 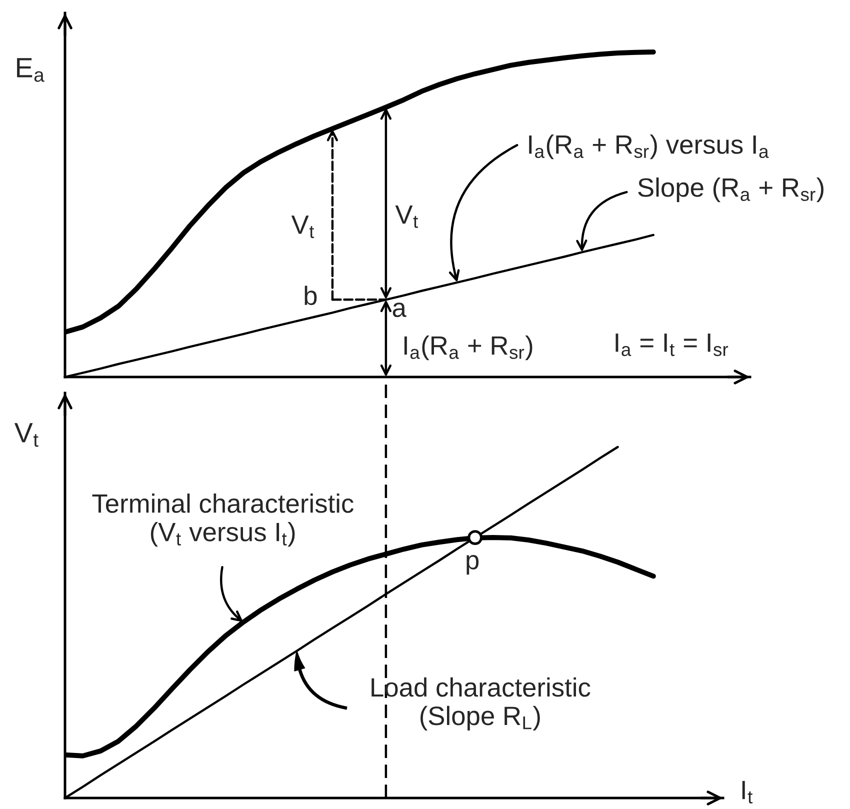 What do you see at coordinates (747, 792) in the screenshot?
I see `x-axis-title: I$_{t}$` at bounding box center [747, 792].